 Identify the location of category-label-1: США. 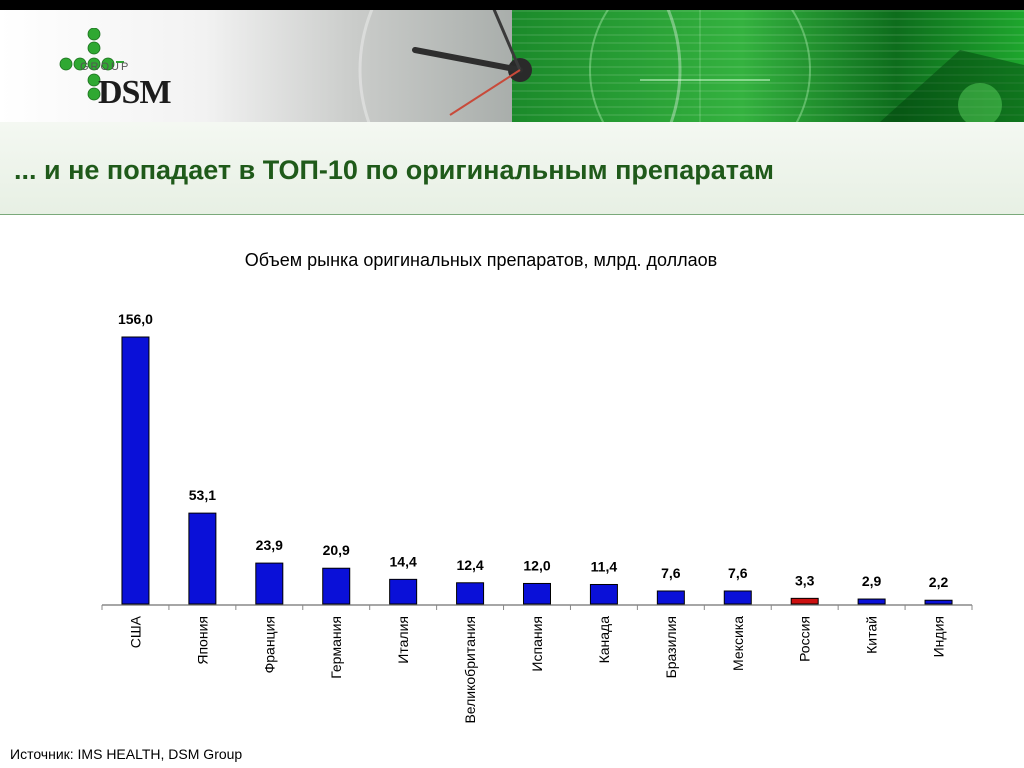
(135, 631).